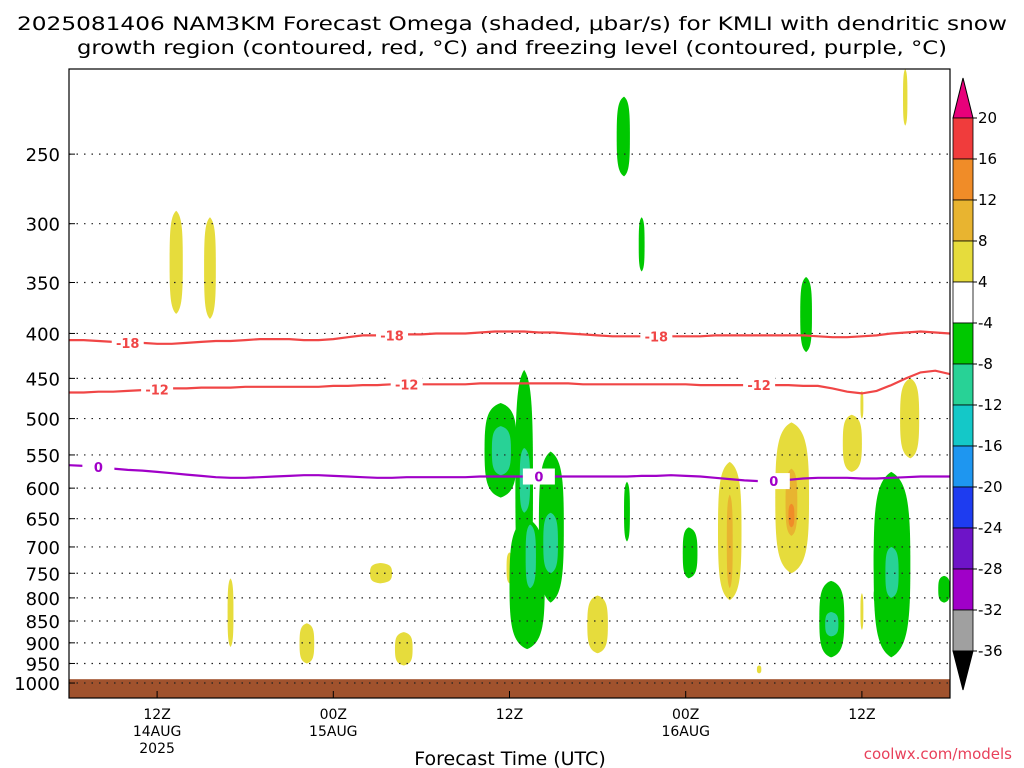  What do you see at coordinates (43, 599) in the screenshot?
I see `y-tick-label: 800` at bounding box center [43, 599].